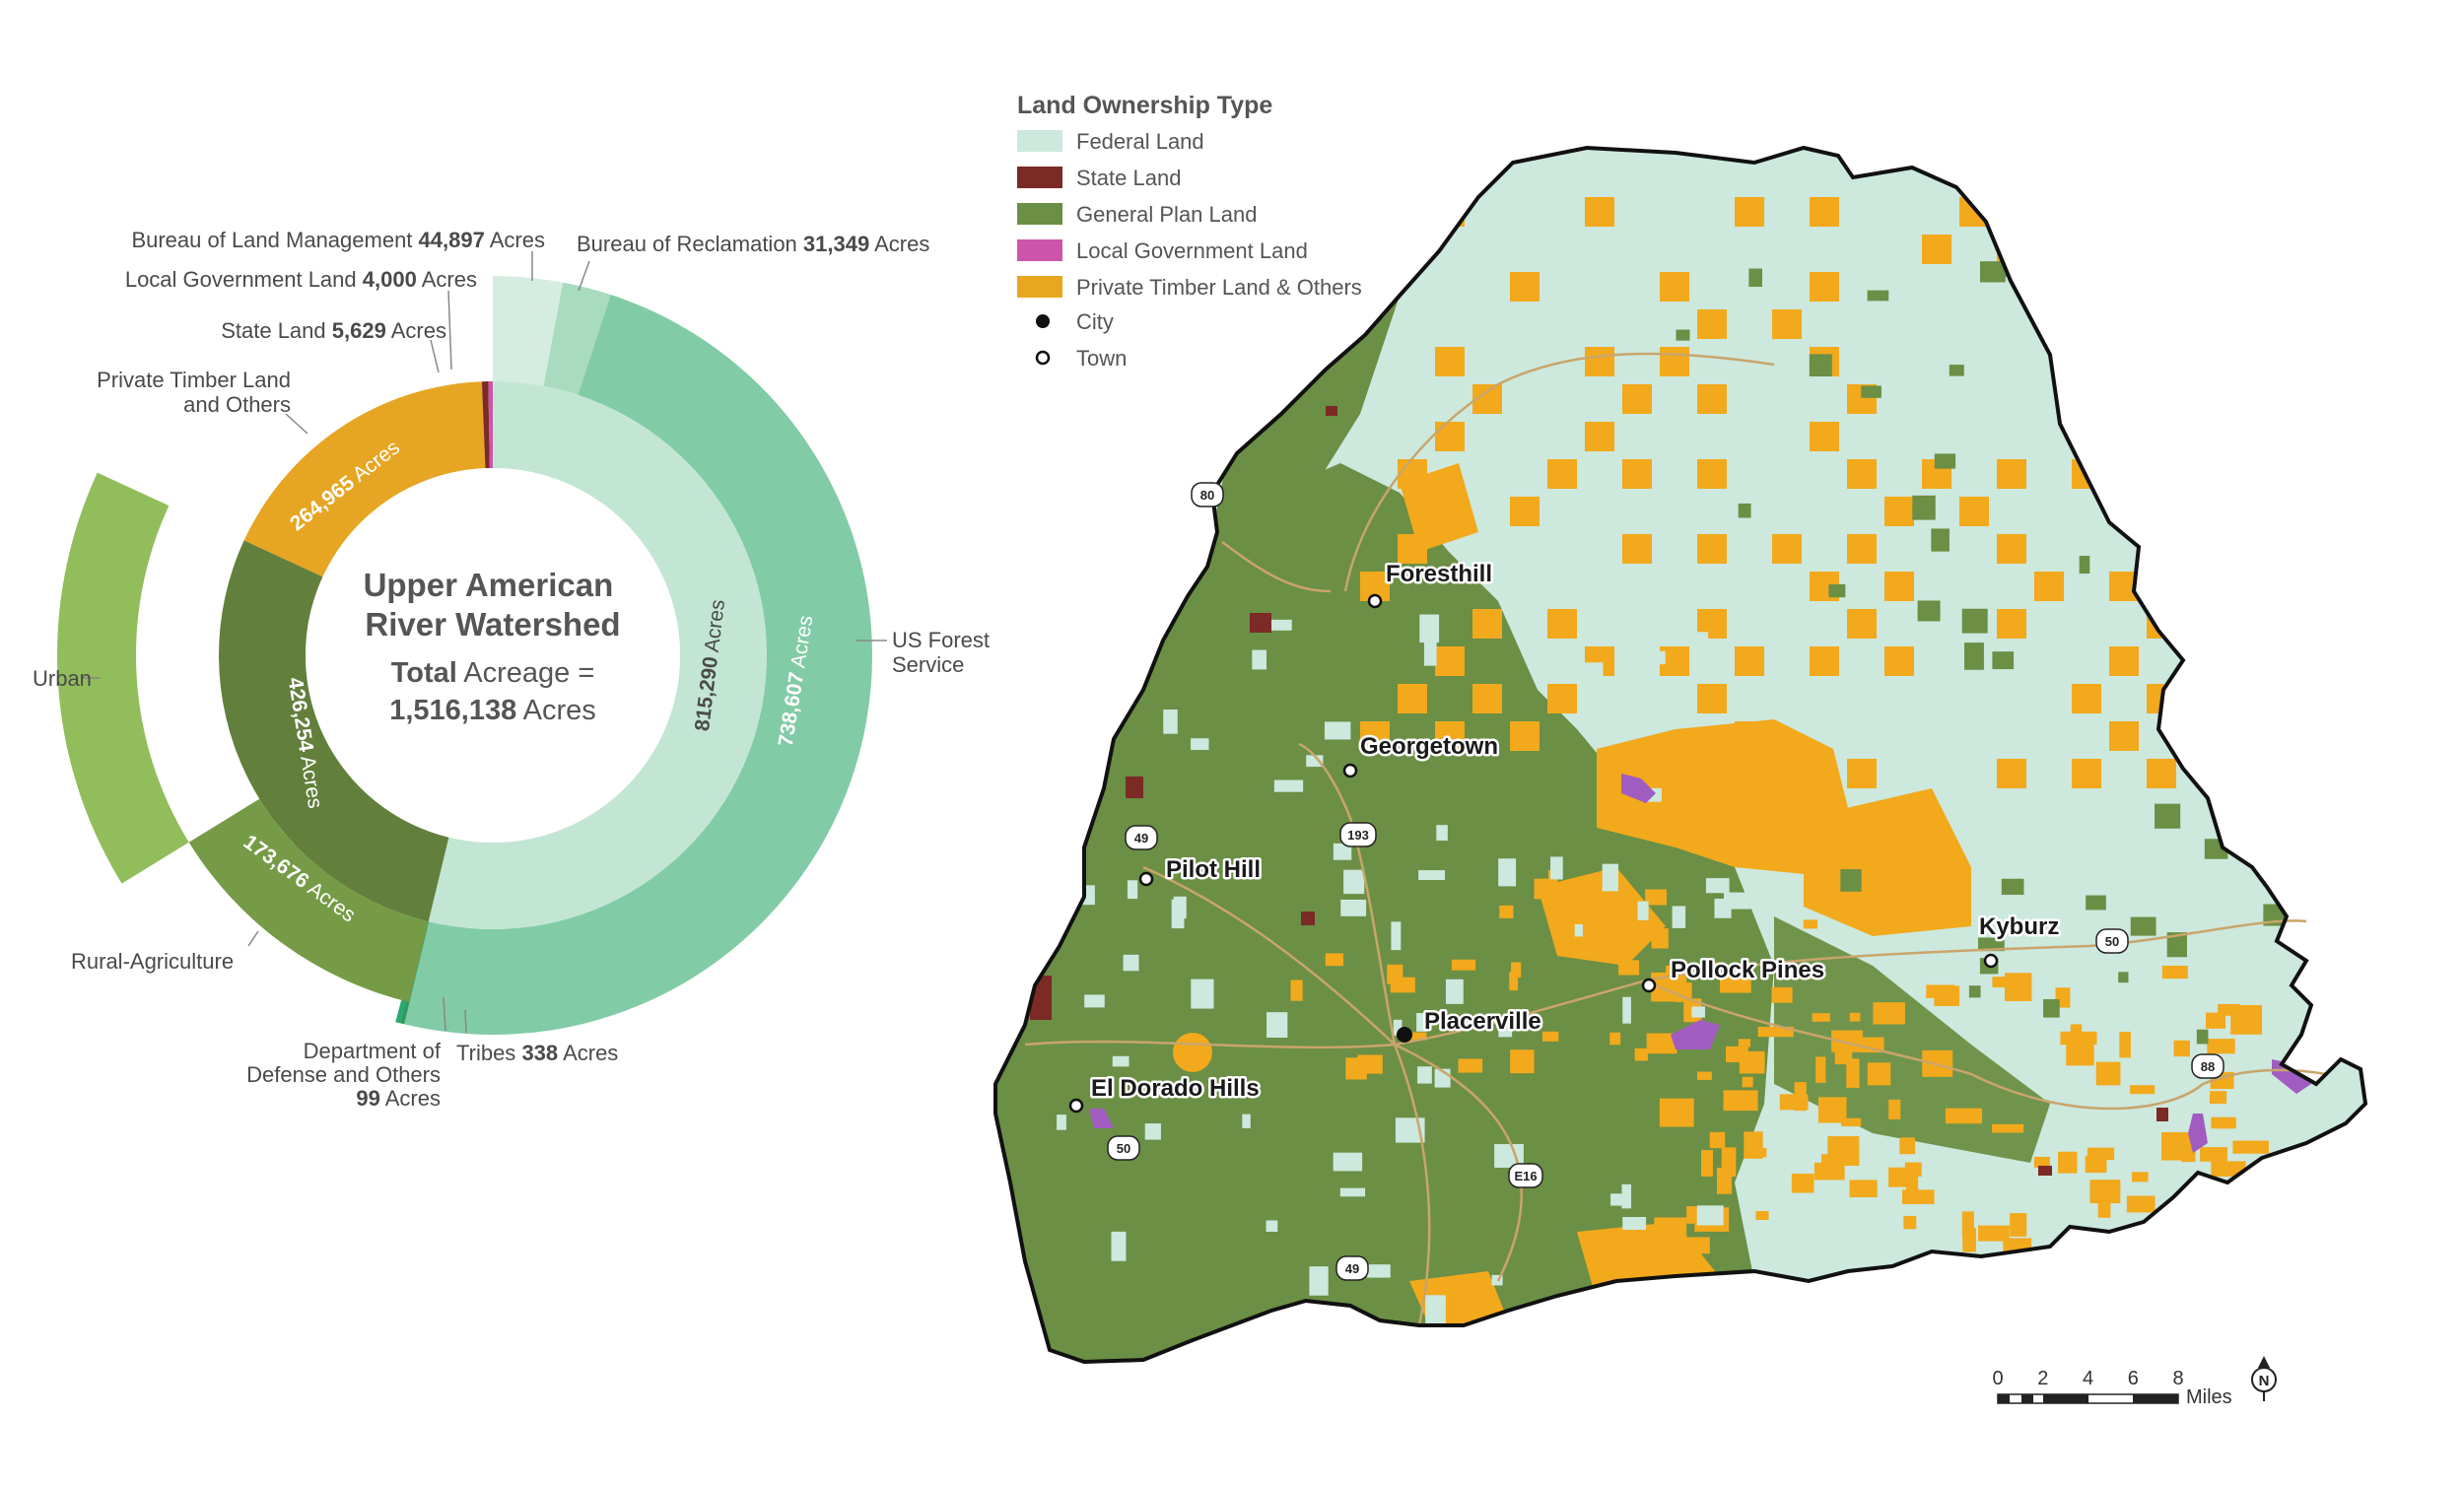 Image resolution: width=2464 pixels, height=1486 pixels. What do you see at coordinates (2087, 1378) in the screenshot?
I see `scale-ticks: 0 2 4 6 8` at bounding box center [2087, 1378].